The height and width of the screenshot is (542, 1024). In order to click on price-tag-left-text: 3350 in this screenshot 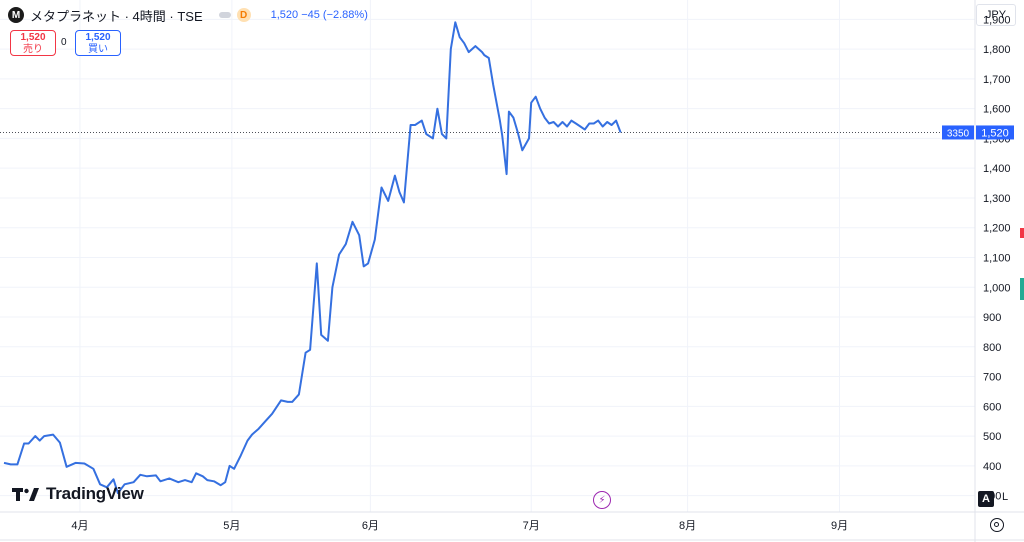, I will do `click(958, 133)`.